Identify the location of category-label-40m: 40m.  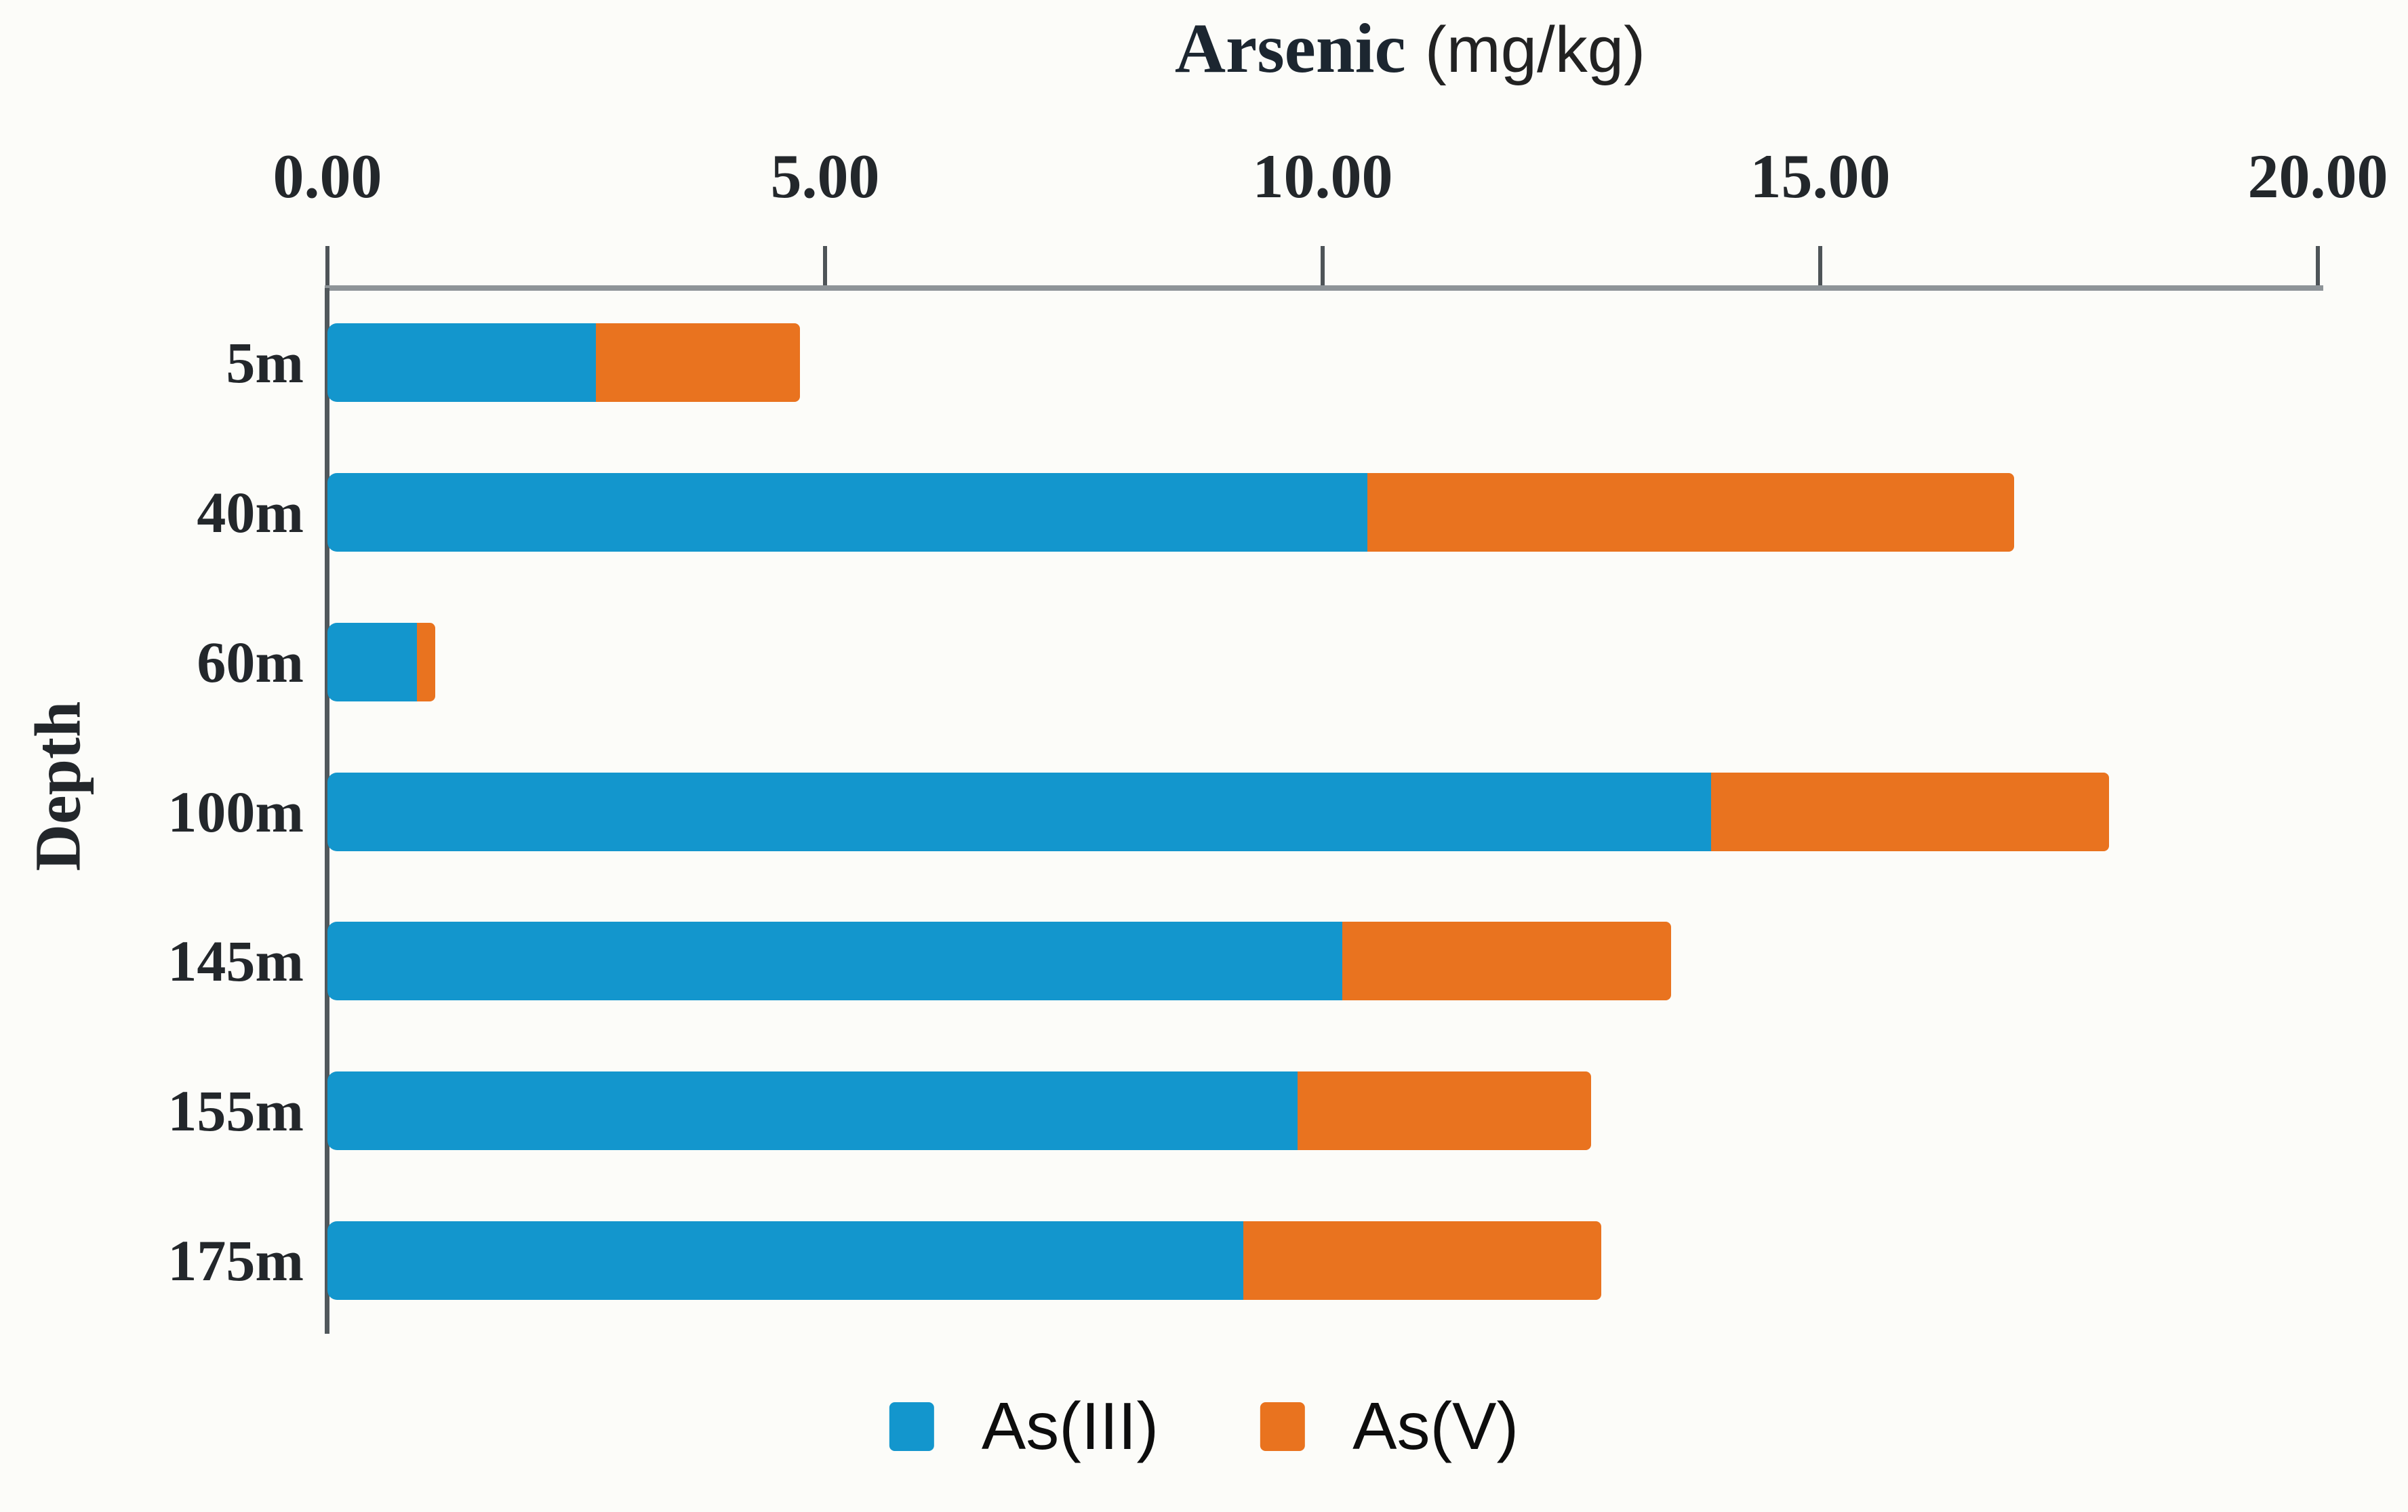
(250, 513).